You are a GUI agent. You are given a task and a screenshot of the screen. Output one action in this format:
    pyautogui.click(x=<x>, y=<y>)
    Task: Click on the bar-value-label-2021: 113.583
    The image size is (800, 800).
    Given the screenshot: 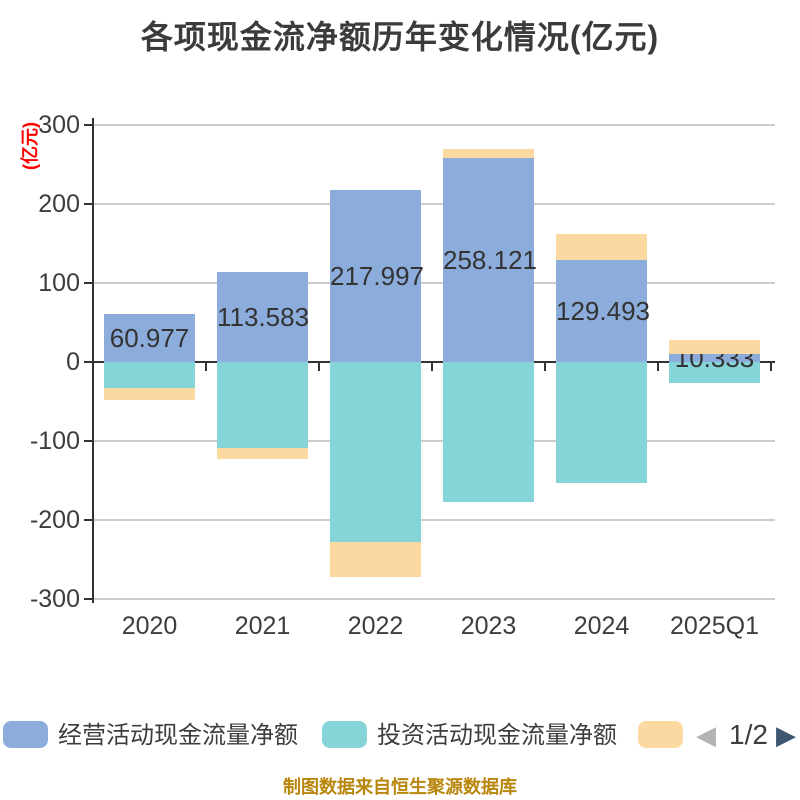 What is the action you would take?
    pyautogui.click(x=263, y=317)
    